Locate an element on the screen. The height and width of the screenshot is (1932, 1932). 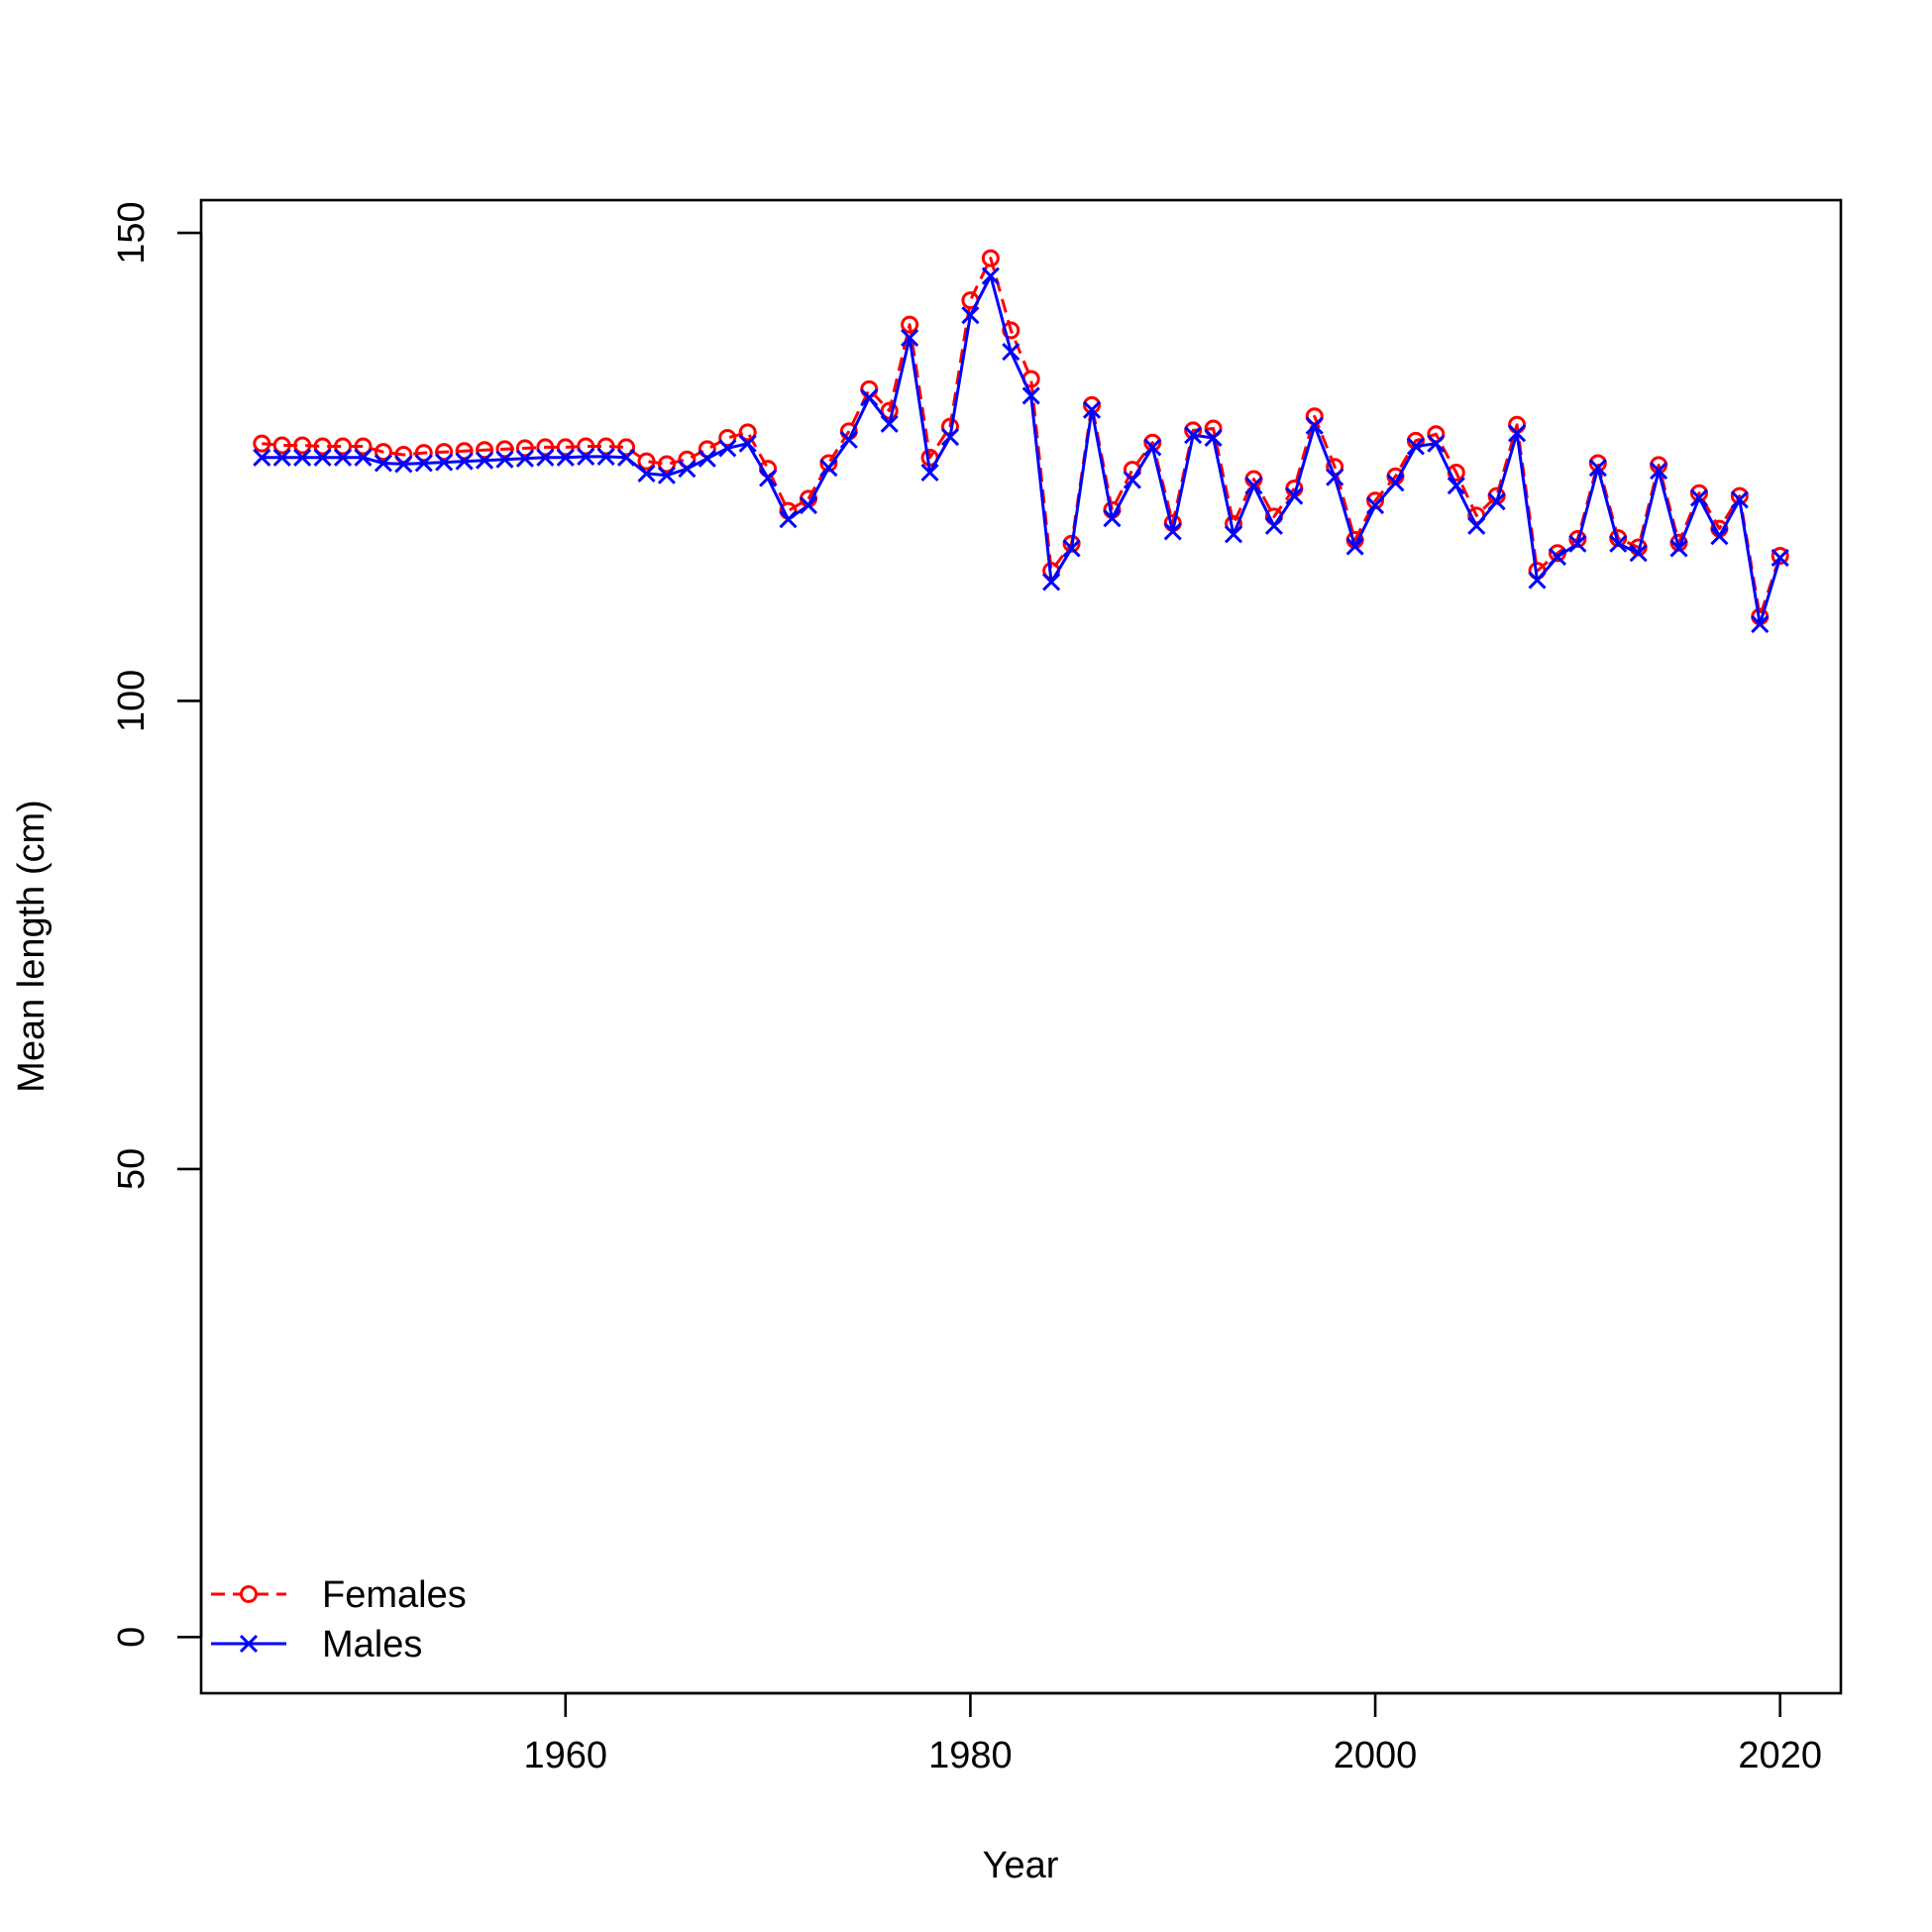
legend-entry-females: Females is located at coordinates (339, 1595).